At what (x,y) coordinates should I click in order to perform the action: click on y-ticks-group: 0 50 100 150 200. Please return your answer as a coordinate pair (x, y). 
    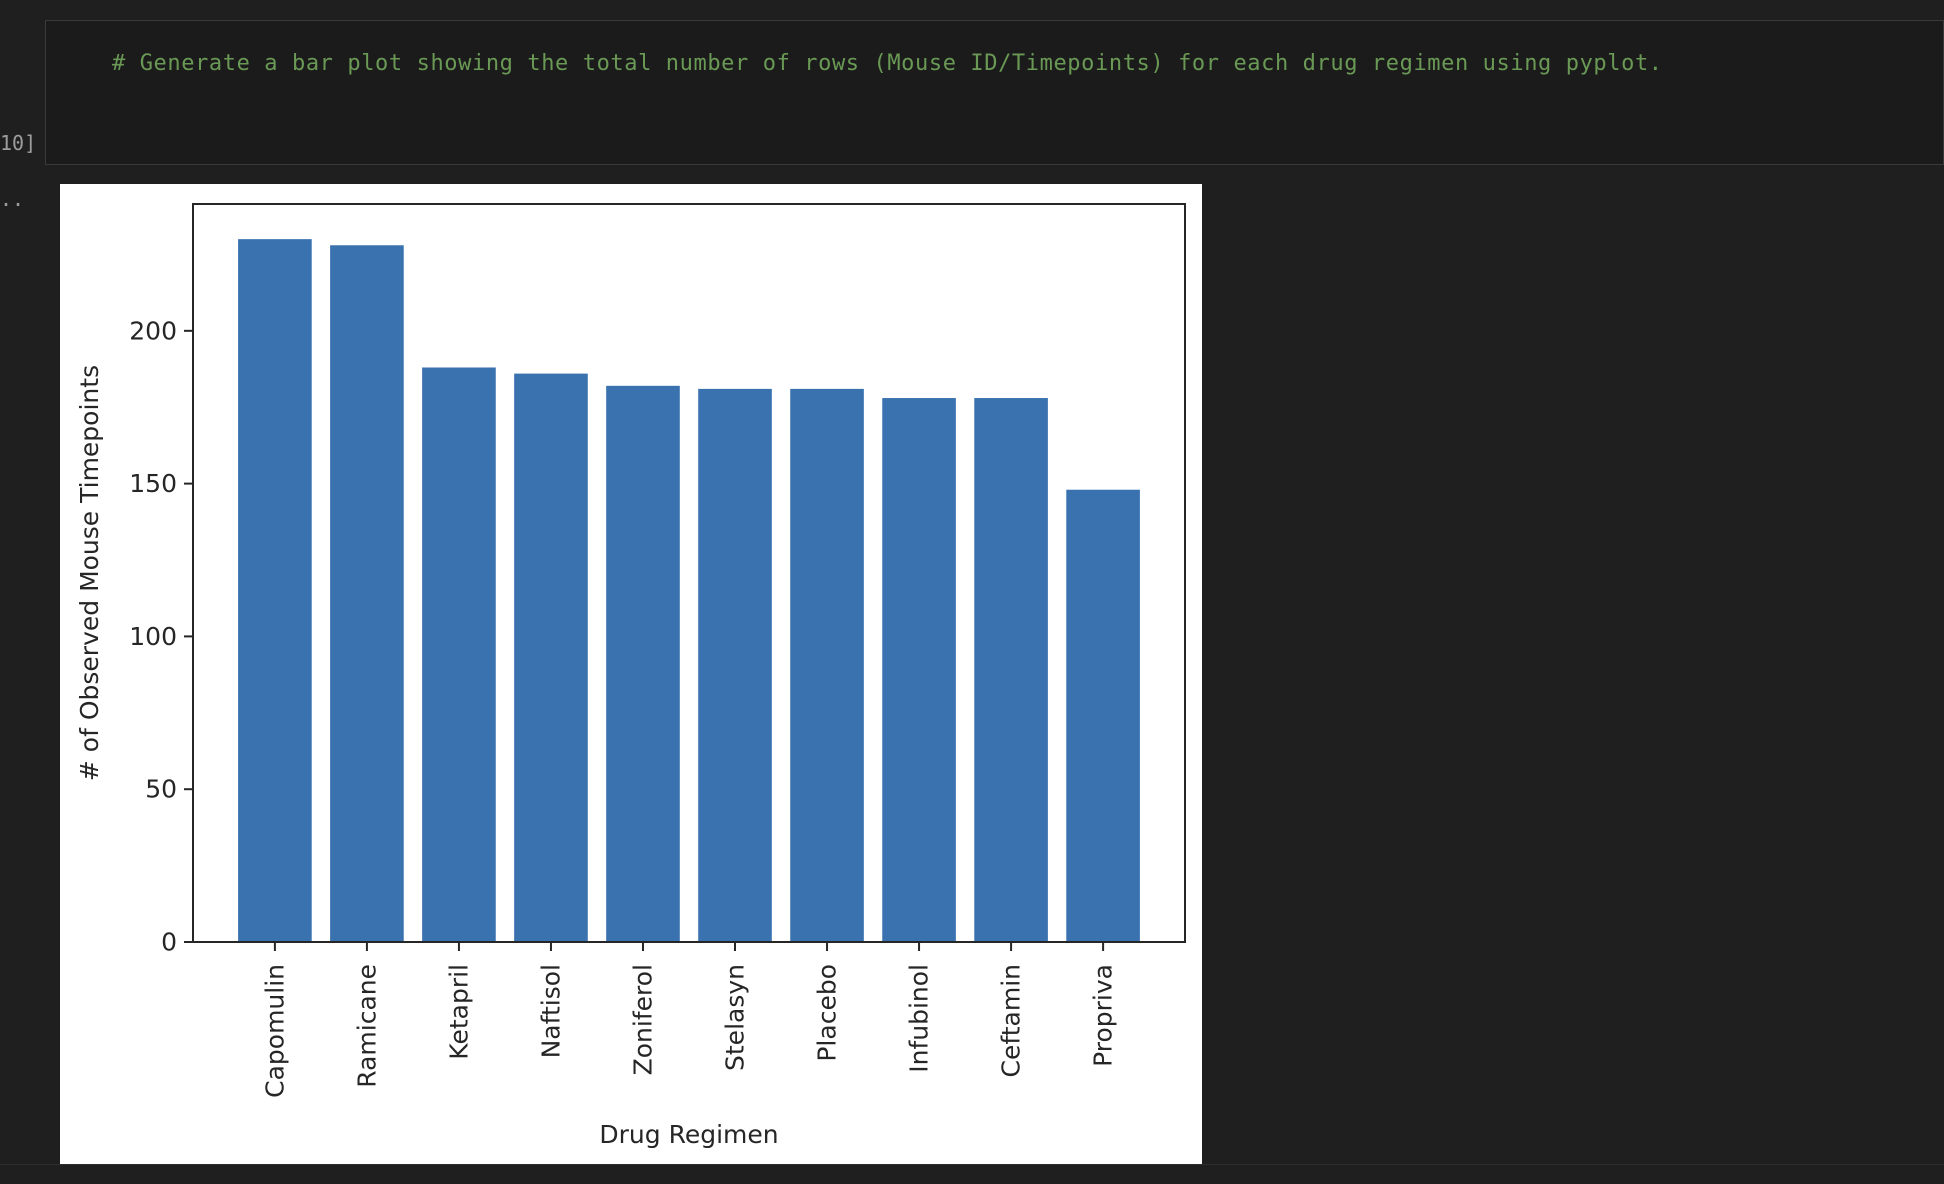
    Looking at the image, I should click on (161, 636).